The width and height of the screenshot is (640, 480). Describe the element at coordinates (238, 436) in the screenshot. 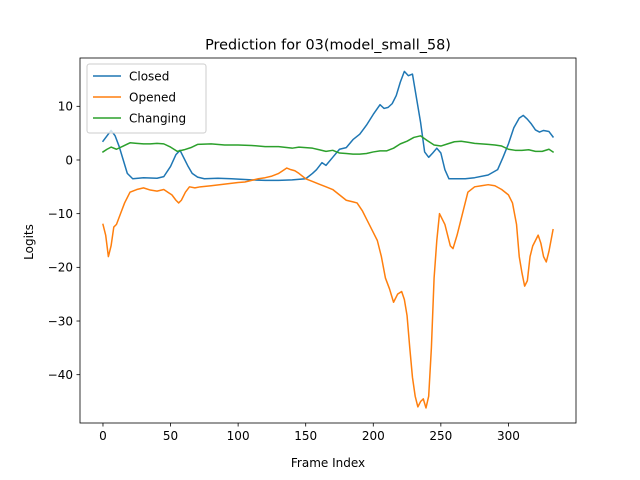

I see `x-tick-label: 100` at that location.